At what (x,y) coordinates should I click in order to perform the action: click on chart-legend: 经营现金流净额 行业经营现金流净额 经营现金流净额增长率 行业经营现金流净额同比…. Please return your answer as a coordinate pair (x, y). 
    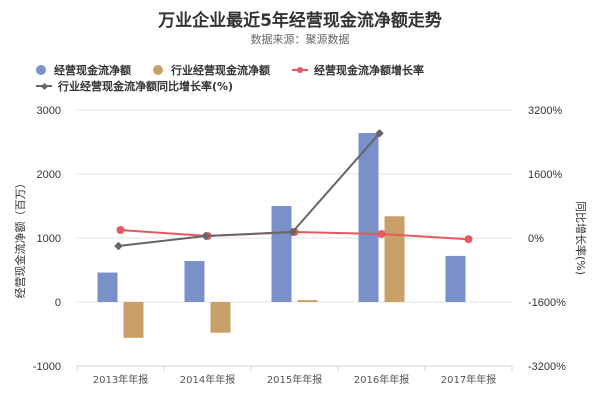
    Looking at the image, I should click on (306, 78).